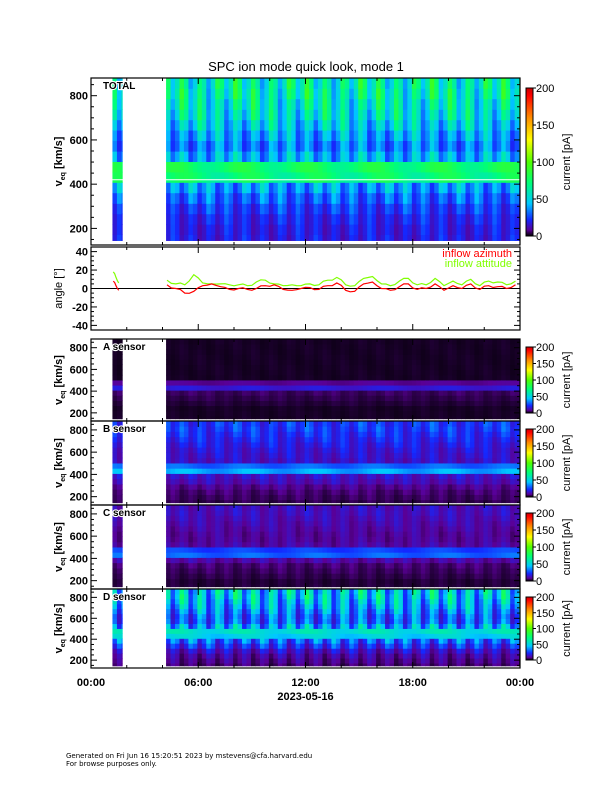 This screenshot has height=792, width=612. What do you see at coordinates (306, 66) in the screenshot?
I see `chart-title: SPC ion mode quick look, mode 1` at bounding box center [306, 66].